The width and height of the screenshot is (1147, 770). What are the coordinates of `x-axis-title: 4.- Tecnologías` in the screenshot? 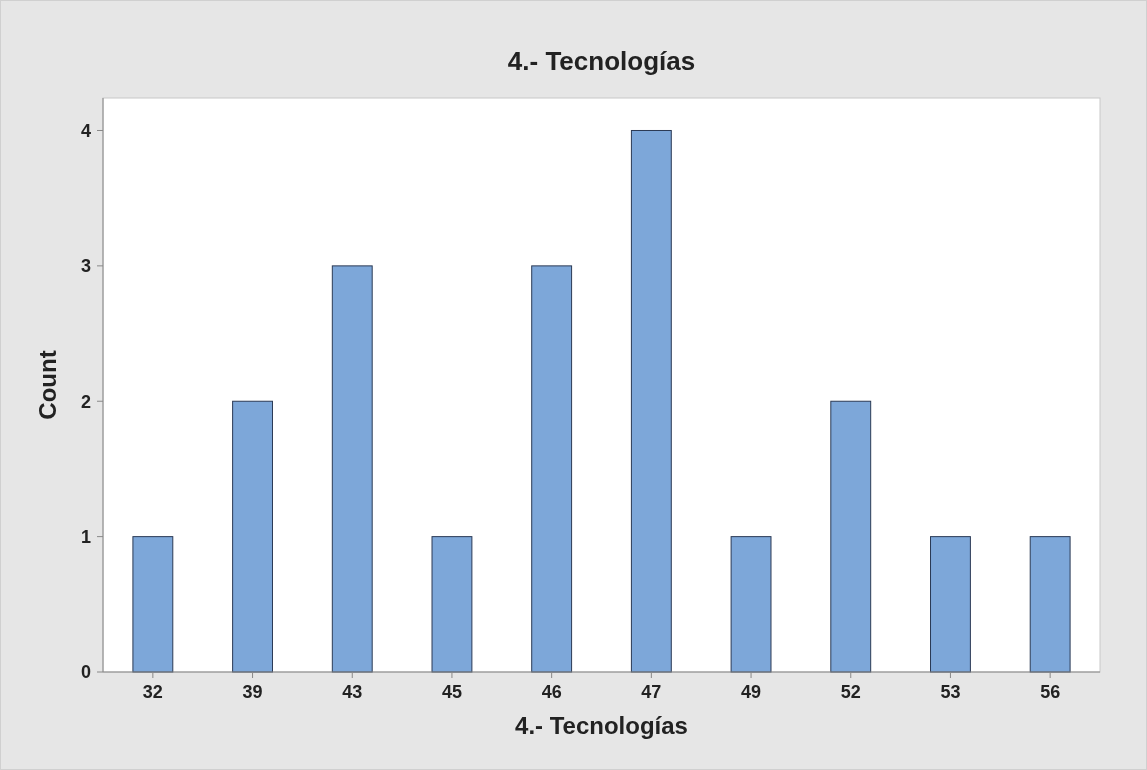 It's located at (601, 725).